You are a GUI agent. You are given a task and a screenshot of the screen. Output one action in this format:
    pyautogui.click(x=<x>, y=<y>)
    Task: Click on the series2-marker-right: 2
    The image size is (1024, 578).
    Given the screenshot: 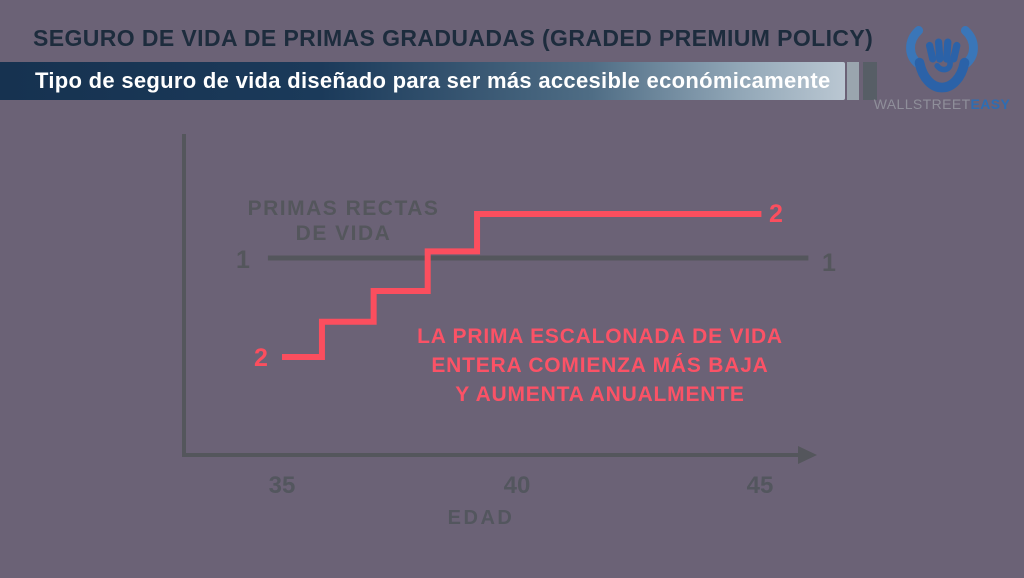 What is the action you would take?
    pyautogui.click(x=776, y=214)
    